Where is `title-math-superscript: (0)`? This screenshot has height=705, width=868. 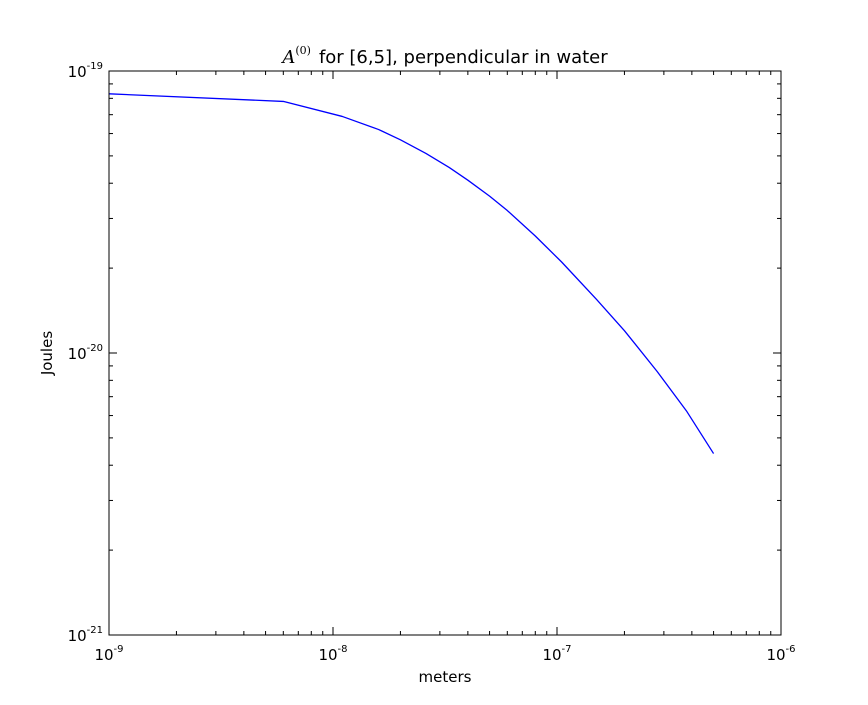
title-math-superscript: (0) is located at coordinates (303, 50).